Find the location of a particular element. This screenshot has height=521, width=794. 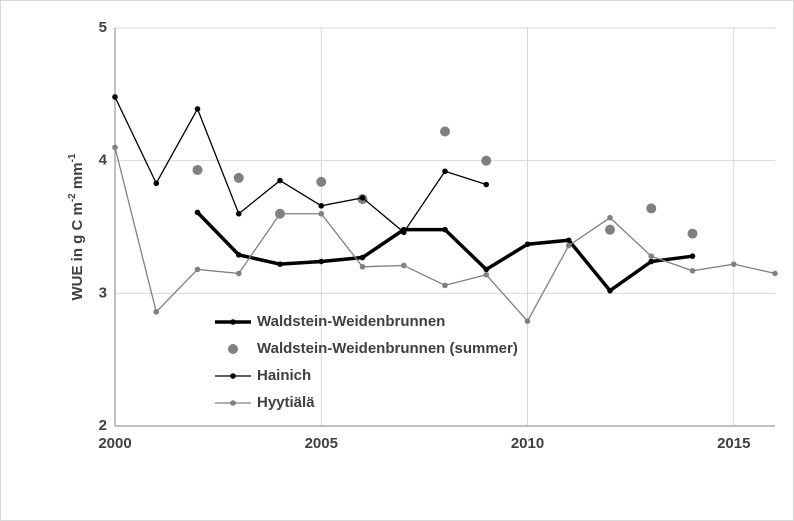

y-tick-label: 4 is located at coordinates (103, 160).